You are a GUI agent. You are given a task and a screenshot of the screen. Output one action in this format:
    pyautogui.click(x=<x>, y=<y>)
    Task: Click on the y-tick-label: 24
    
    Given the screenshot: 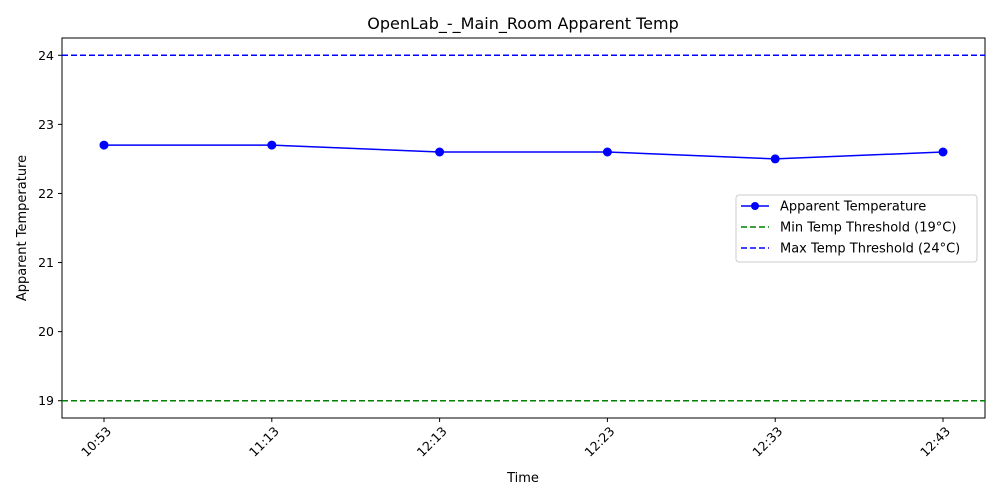 What is the action you would take?
    pyautogui.click(x=46, y=55)
    